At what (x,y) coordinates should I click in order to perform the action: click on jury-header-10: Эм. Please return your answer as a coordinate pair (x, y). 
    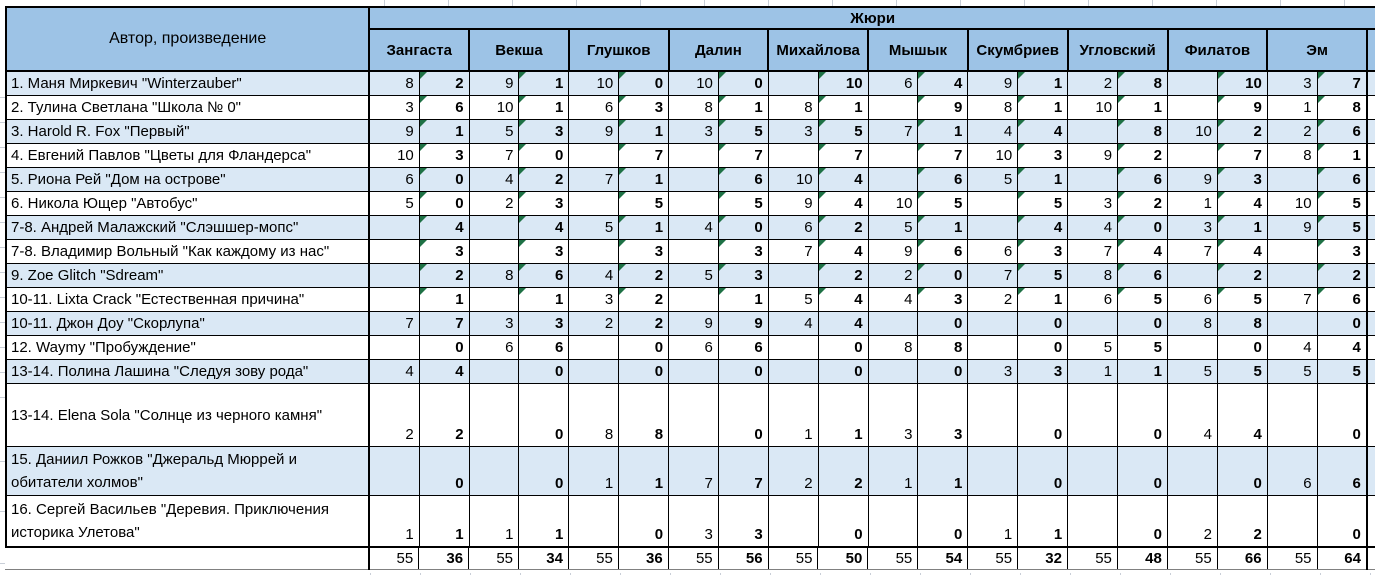
    Looking at the image, I should click on (1317, 50).